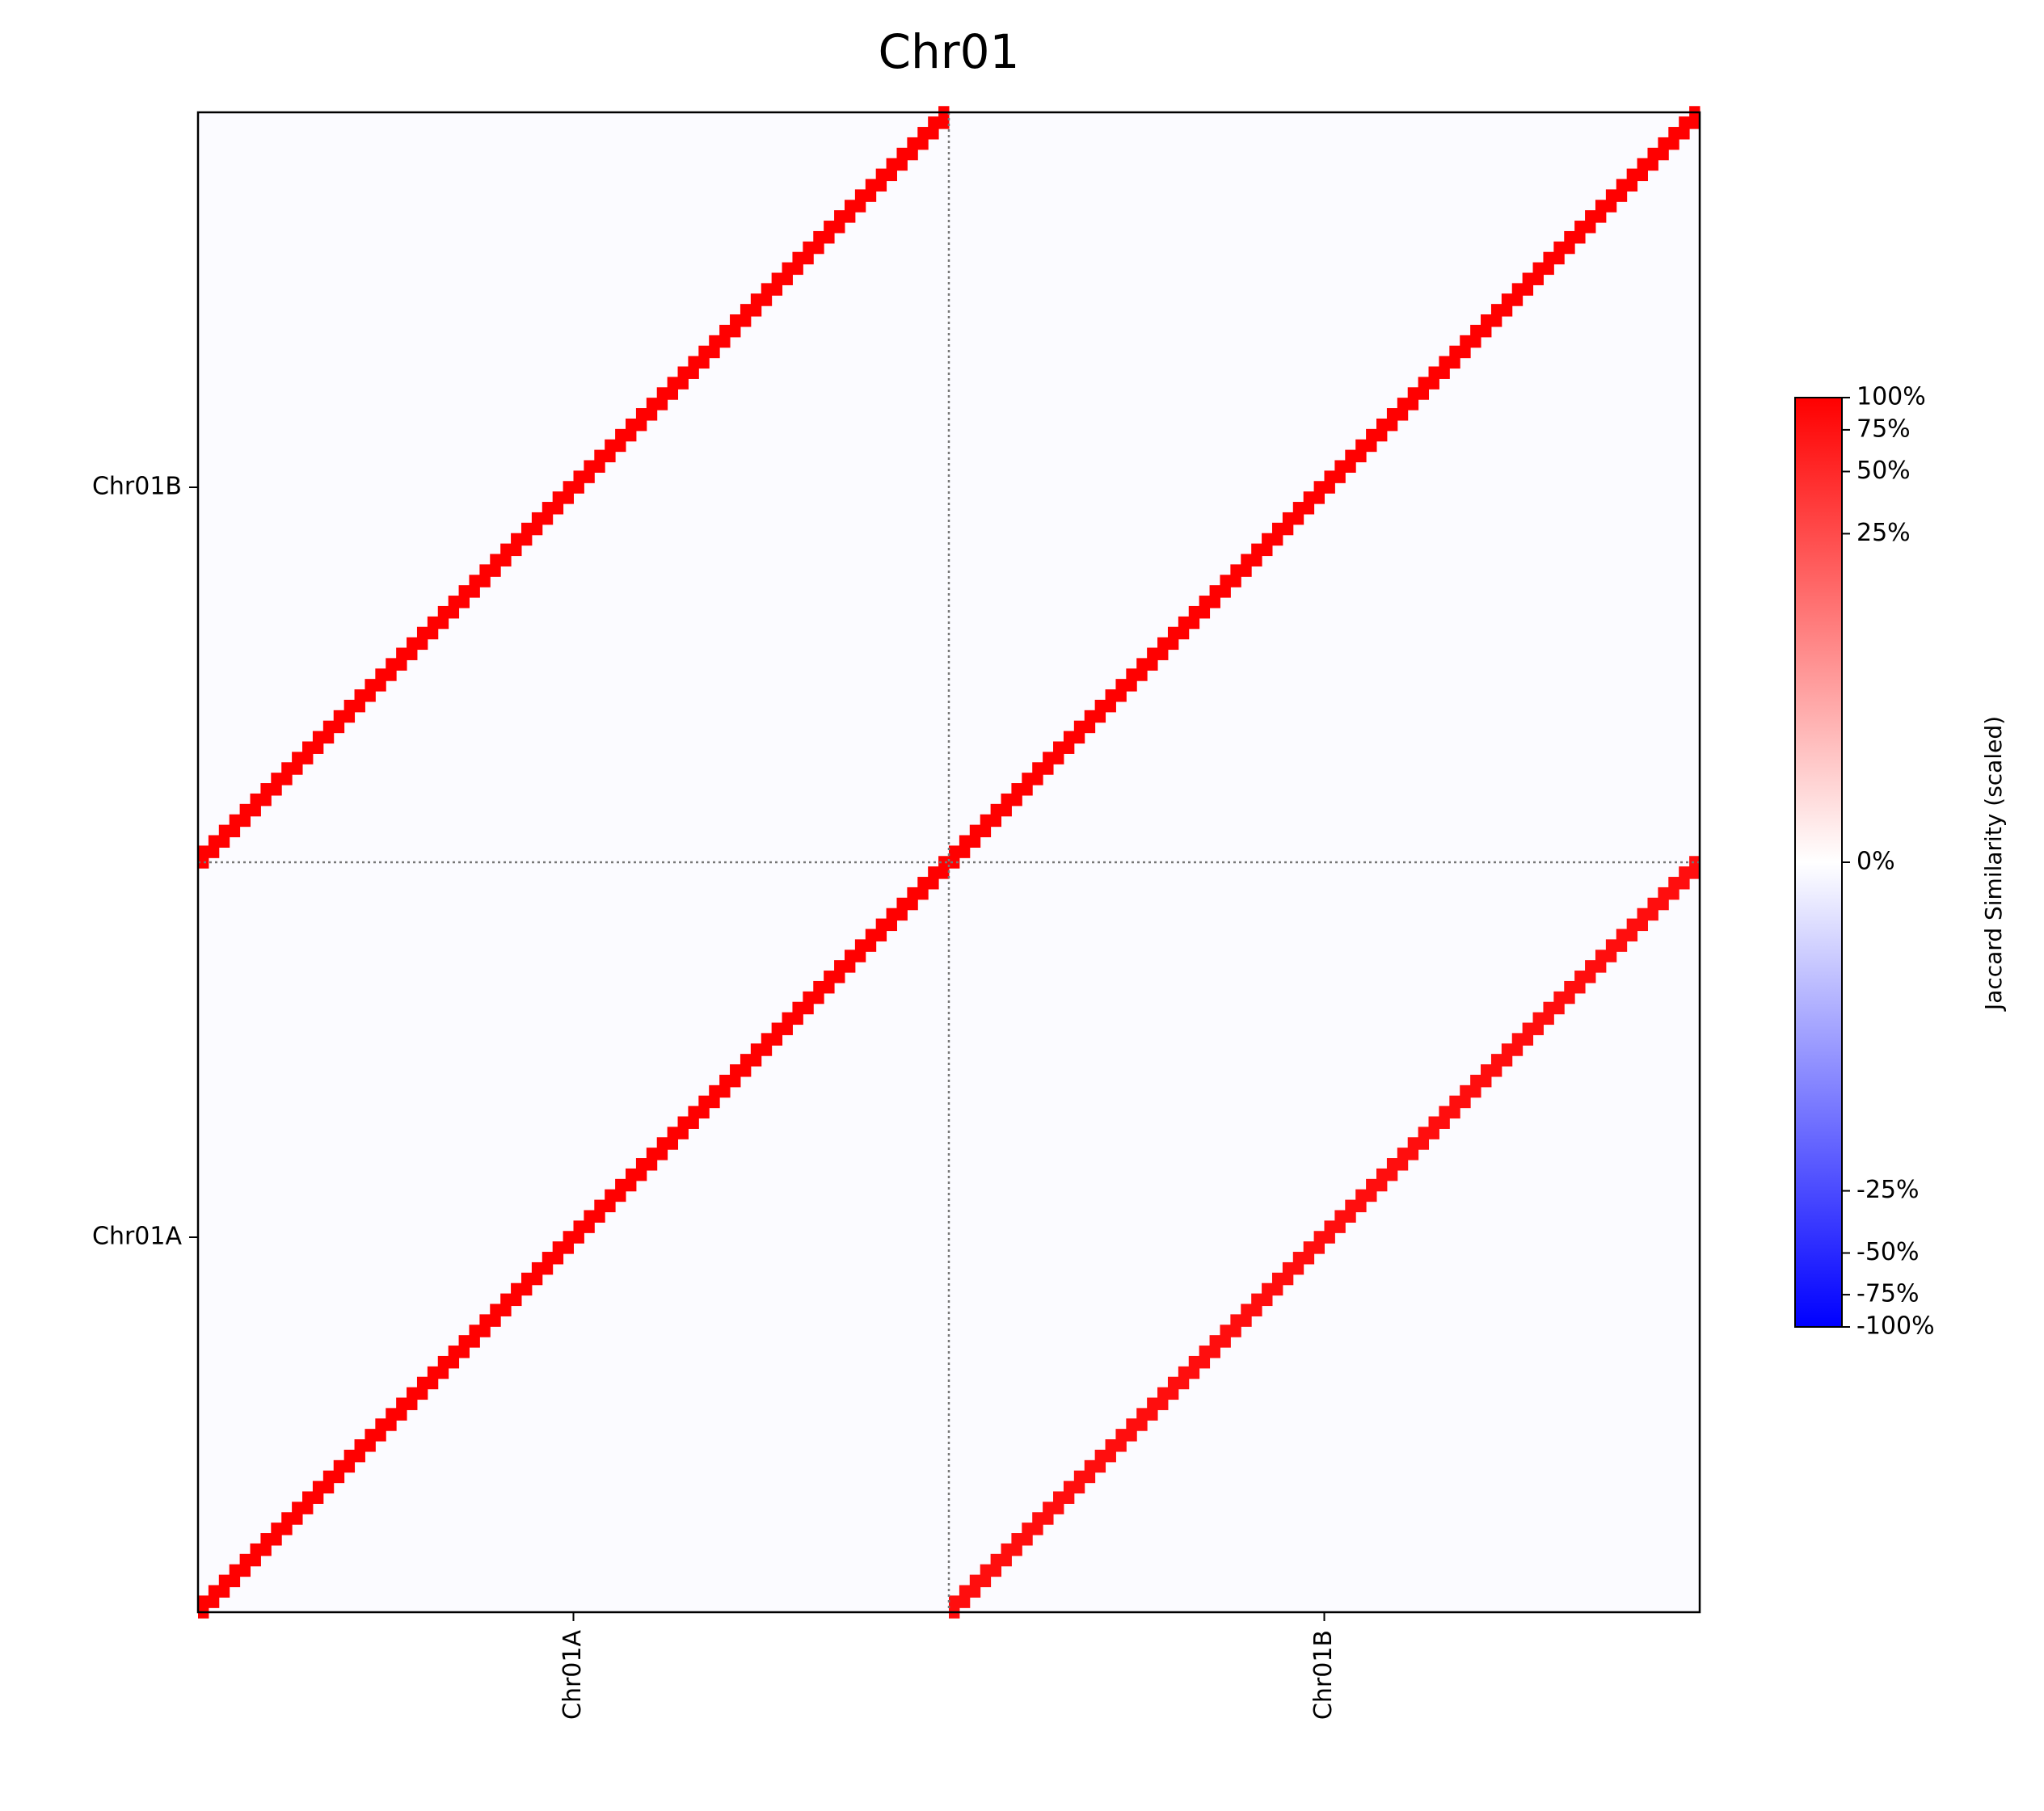 This screenshot has width=2044, height=1811. What do you see at coordinates (1895, 1326) in the screenshot?
I see `colorbar-tick-label: -100%` at bounding box center [1895, 1326].